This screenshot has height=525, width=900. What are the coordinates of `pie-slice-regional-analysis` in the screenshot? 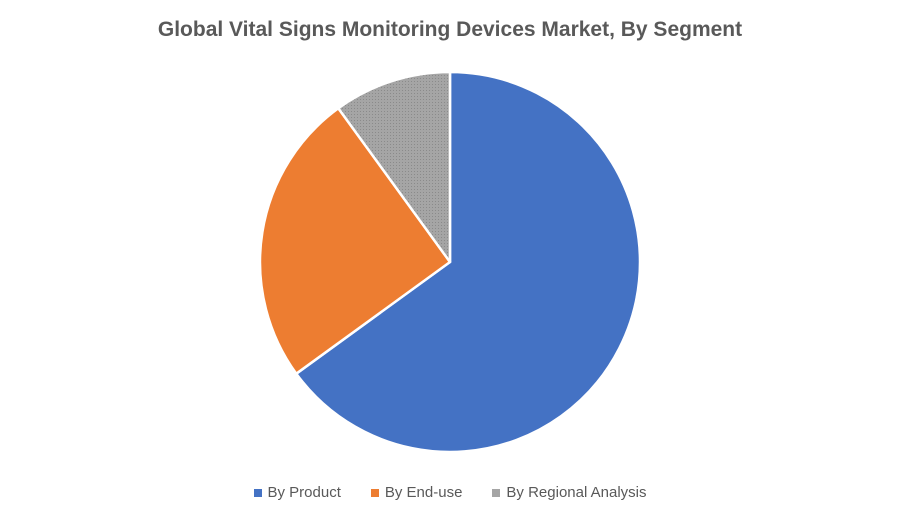 It's located at (394, 167).